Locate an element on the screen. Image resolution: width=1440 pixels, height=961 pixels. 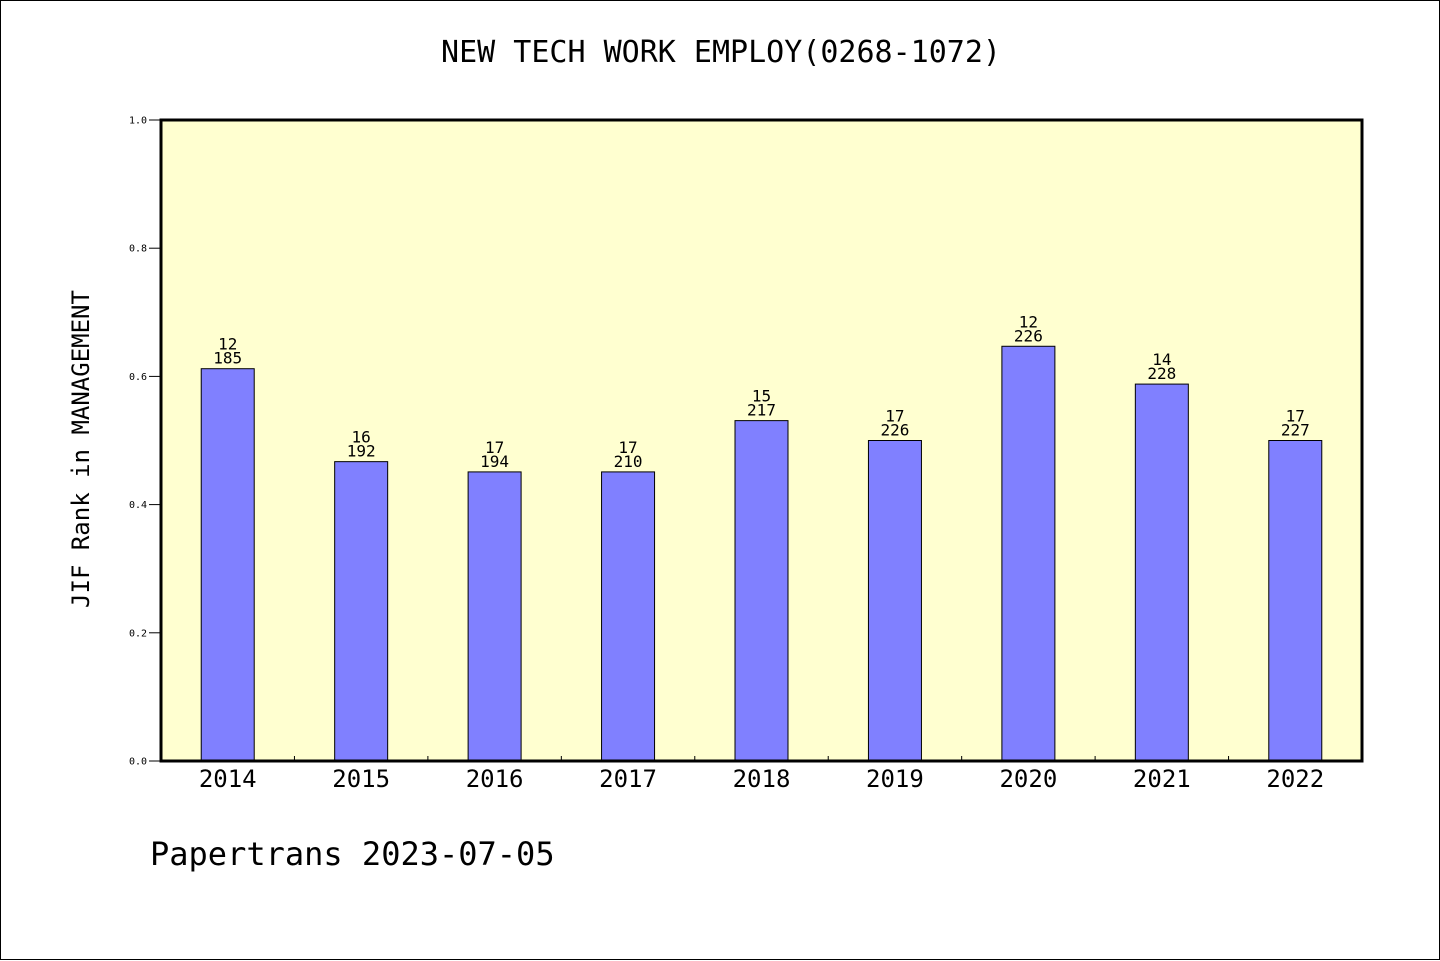
x-tick-label: 2021 is located at coordinates (1162, 779).